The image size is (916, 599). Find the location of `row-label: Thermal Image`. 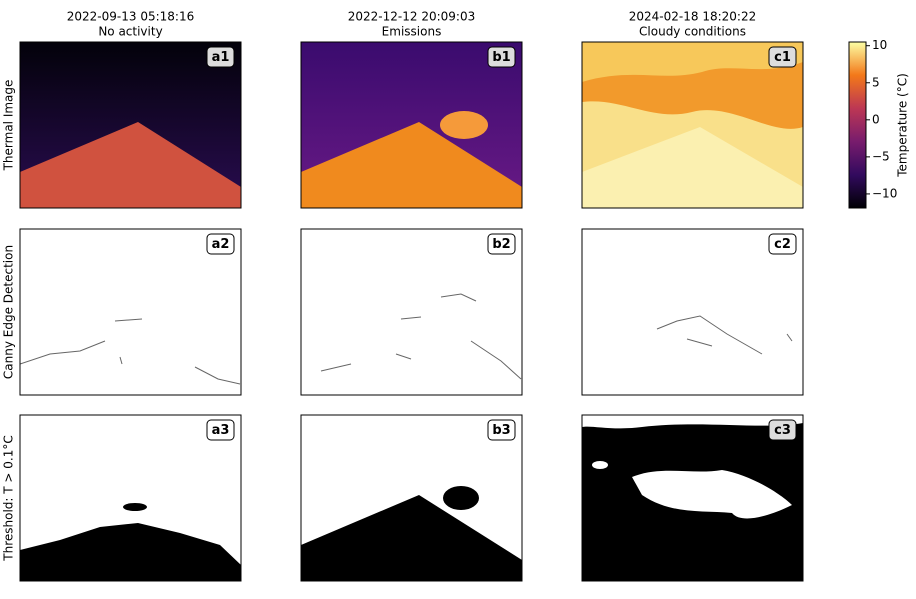

row-label: Thermal Image is located at coordinates (9, 126).